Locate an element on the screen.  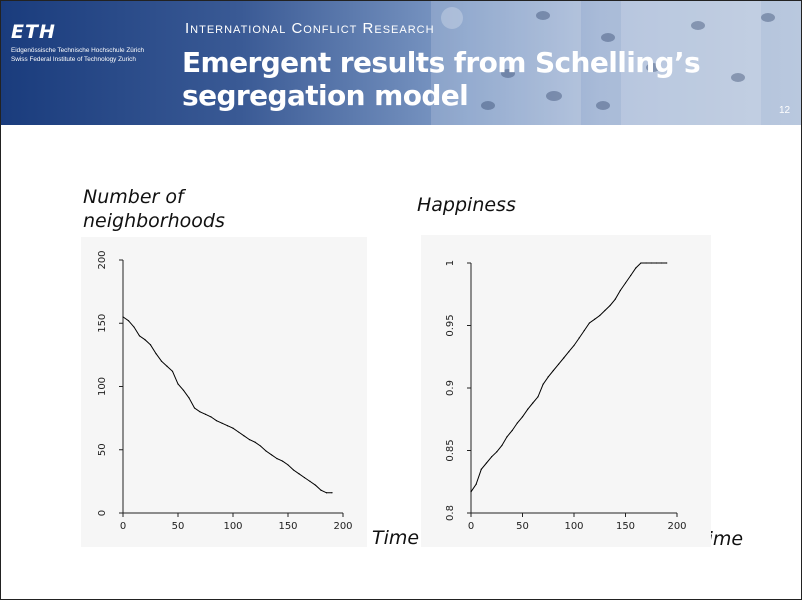
neighborhoods-series-line is located at coordinates (227, 405).